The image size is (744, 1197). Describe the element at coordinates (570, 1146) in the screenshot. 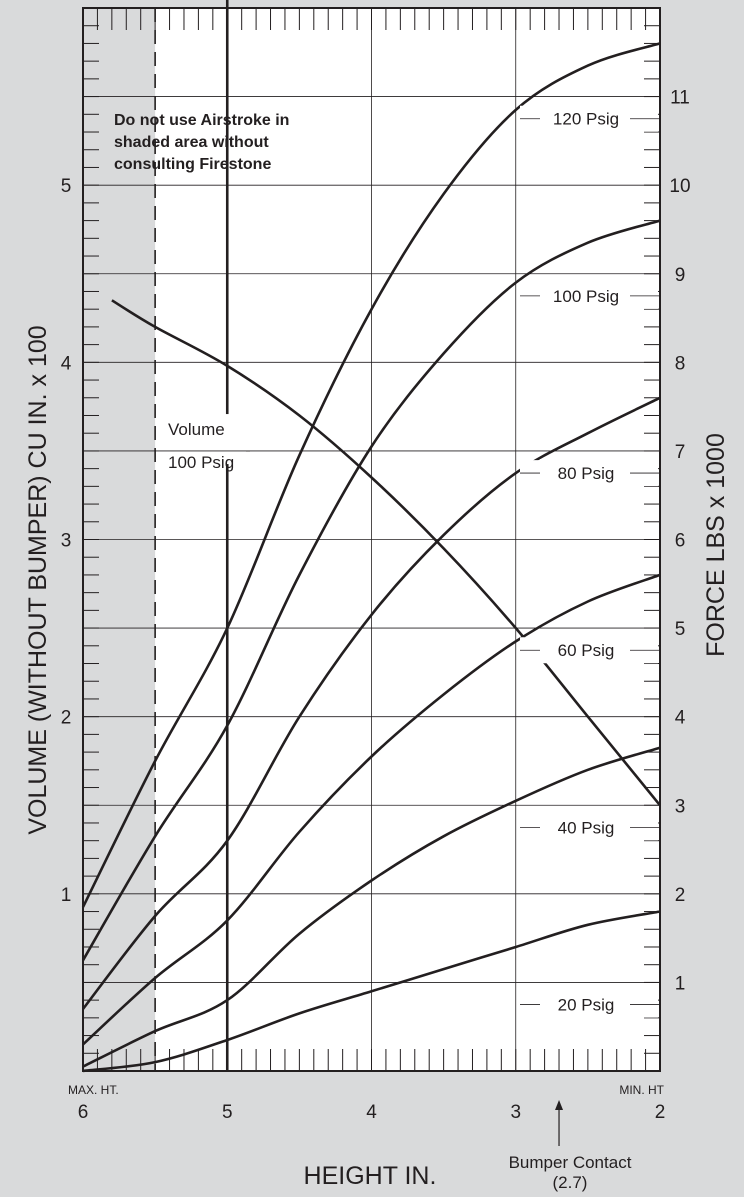

I see `bumper-contact-annotation: Bumper Contact (2.7)` at that location.